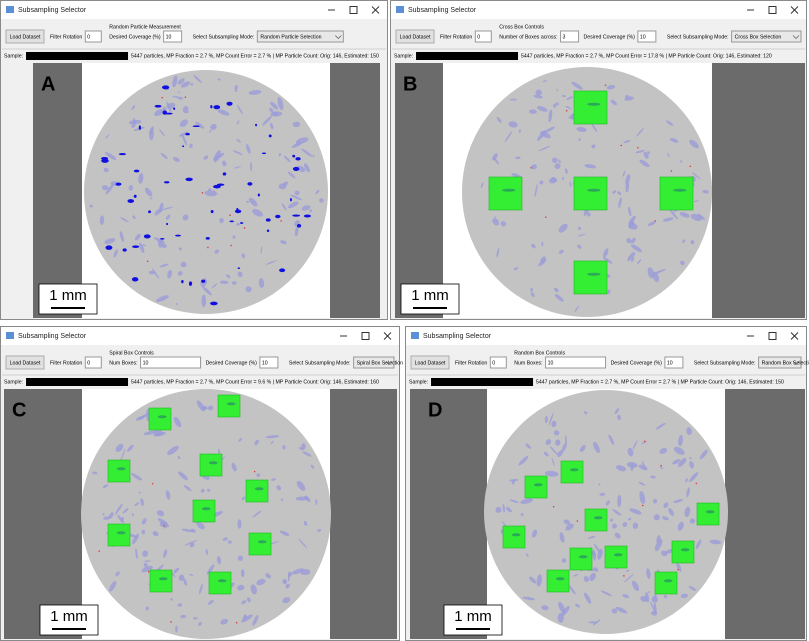  Describe the element at coordinates (418, 382) in the screenshot. I see `sample-label: Sample:` at that location.